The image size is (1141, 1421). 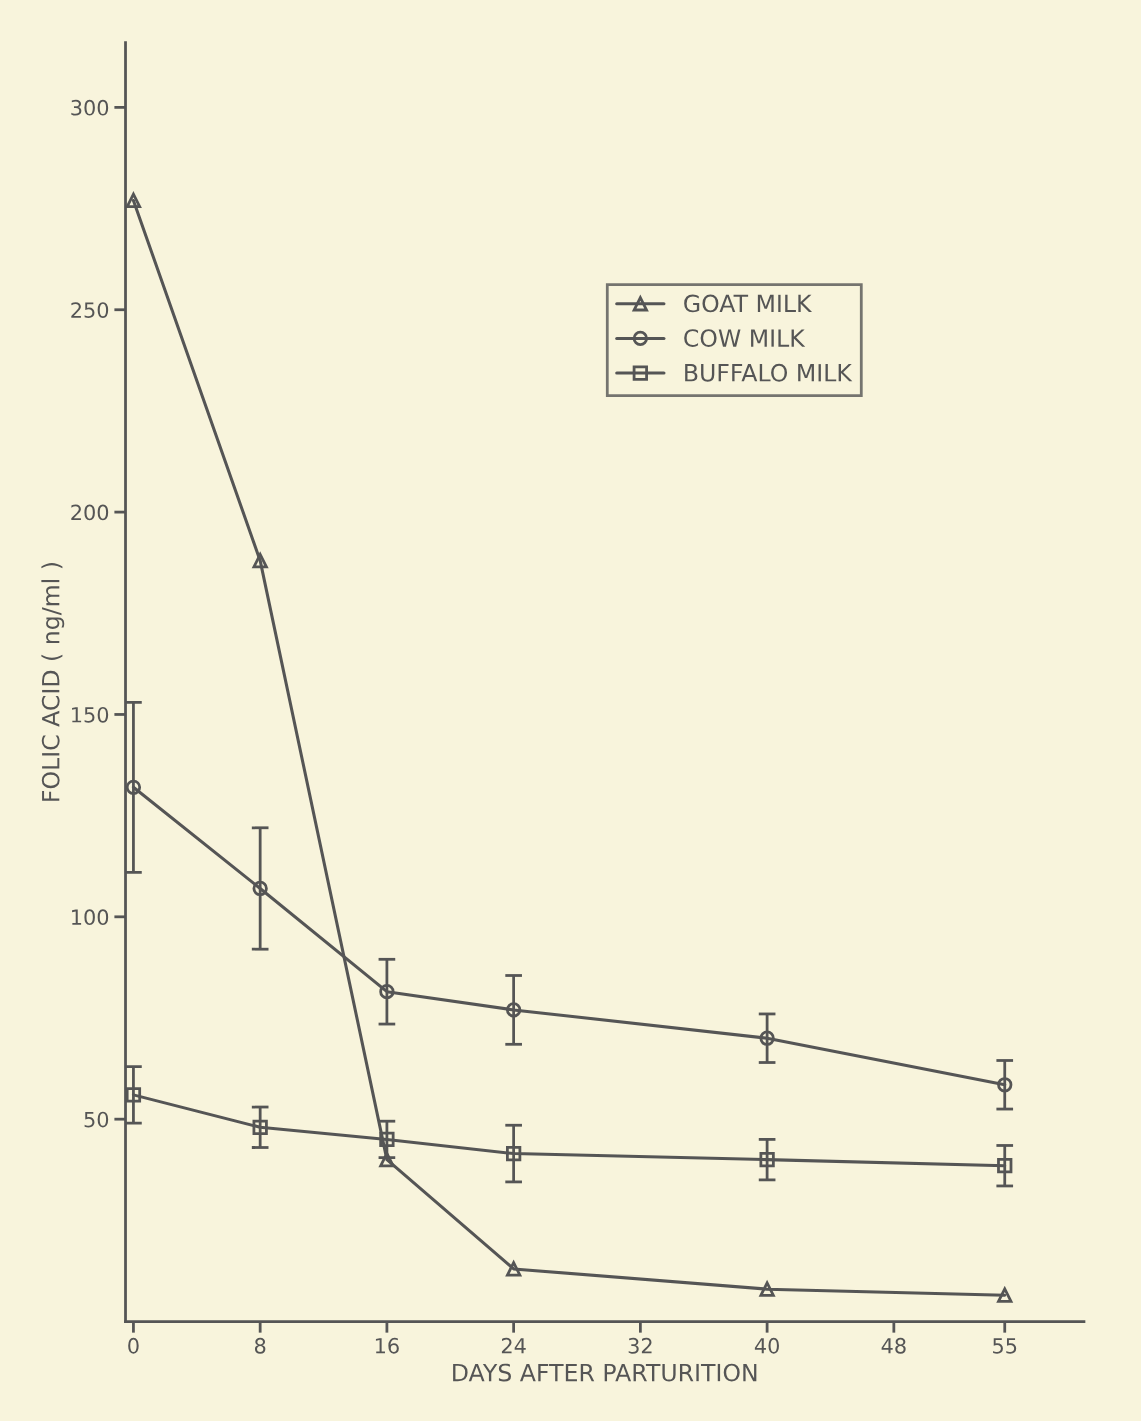 I want to click on y-tick-label: 50, so click(x=96, y=1119).